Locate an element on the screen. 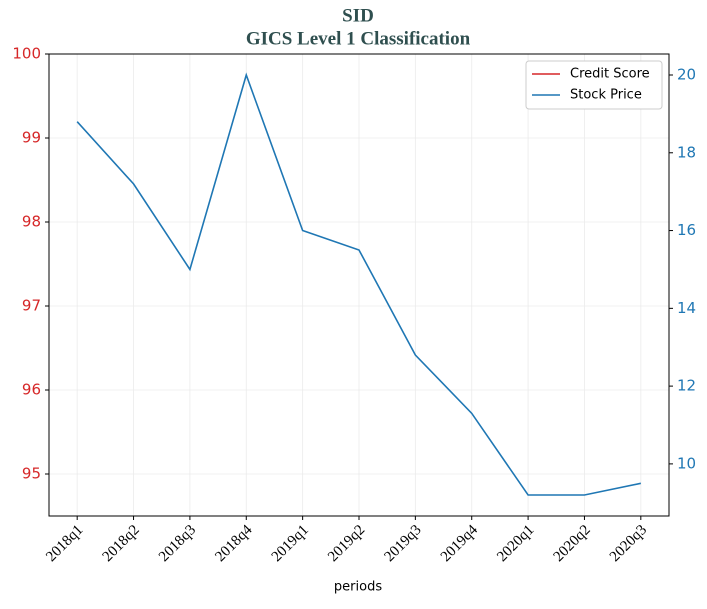  y-tick-label: 96 is located at coordinates (31, 390).